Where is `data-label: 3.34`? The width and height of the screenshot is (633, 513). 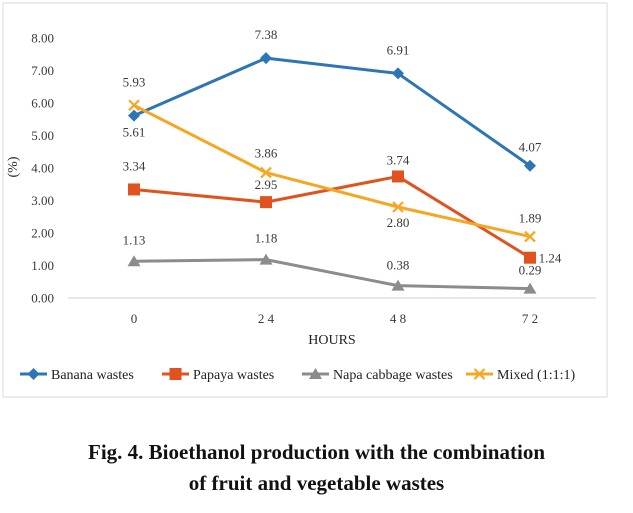 data-label: 3.34 is located at coordinates (134, 165).